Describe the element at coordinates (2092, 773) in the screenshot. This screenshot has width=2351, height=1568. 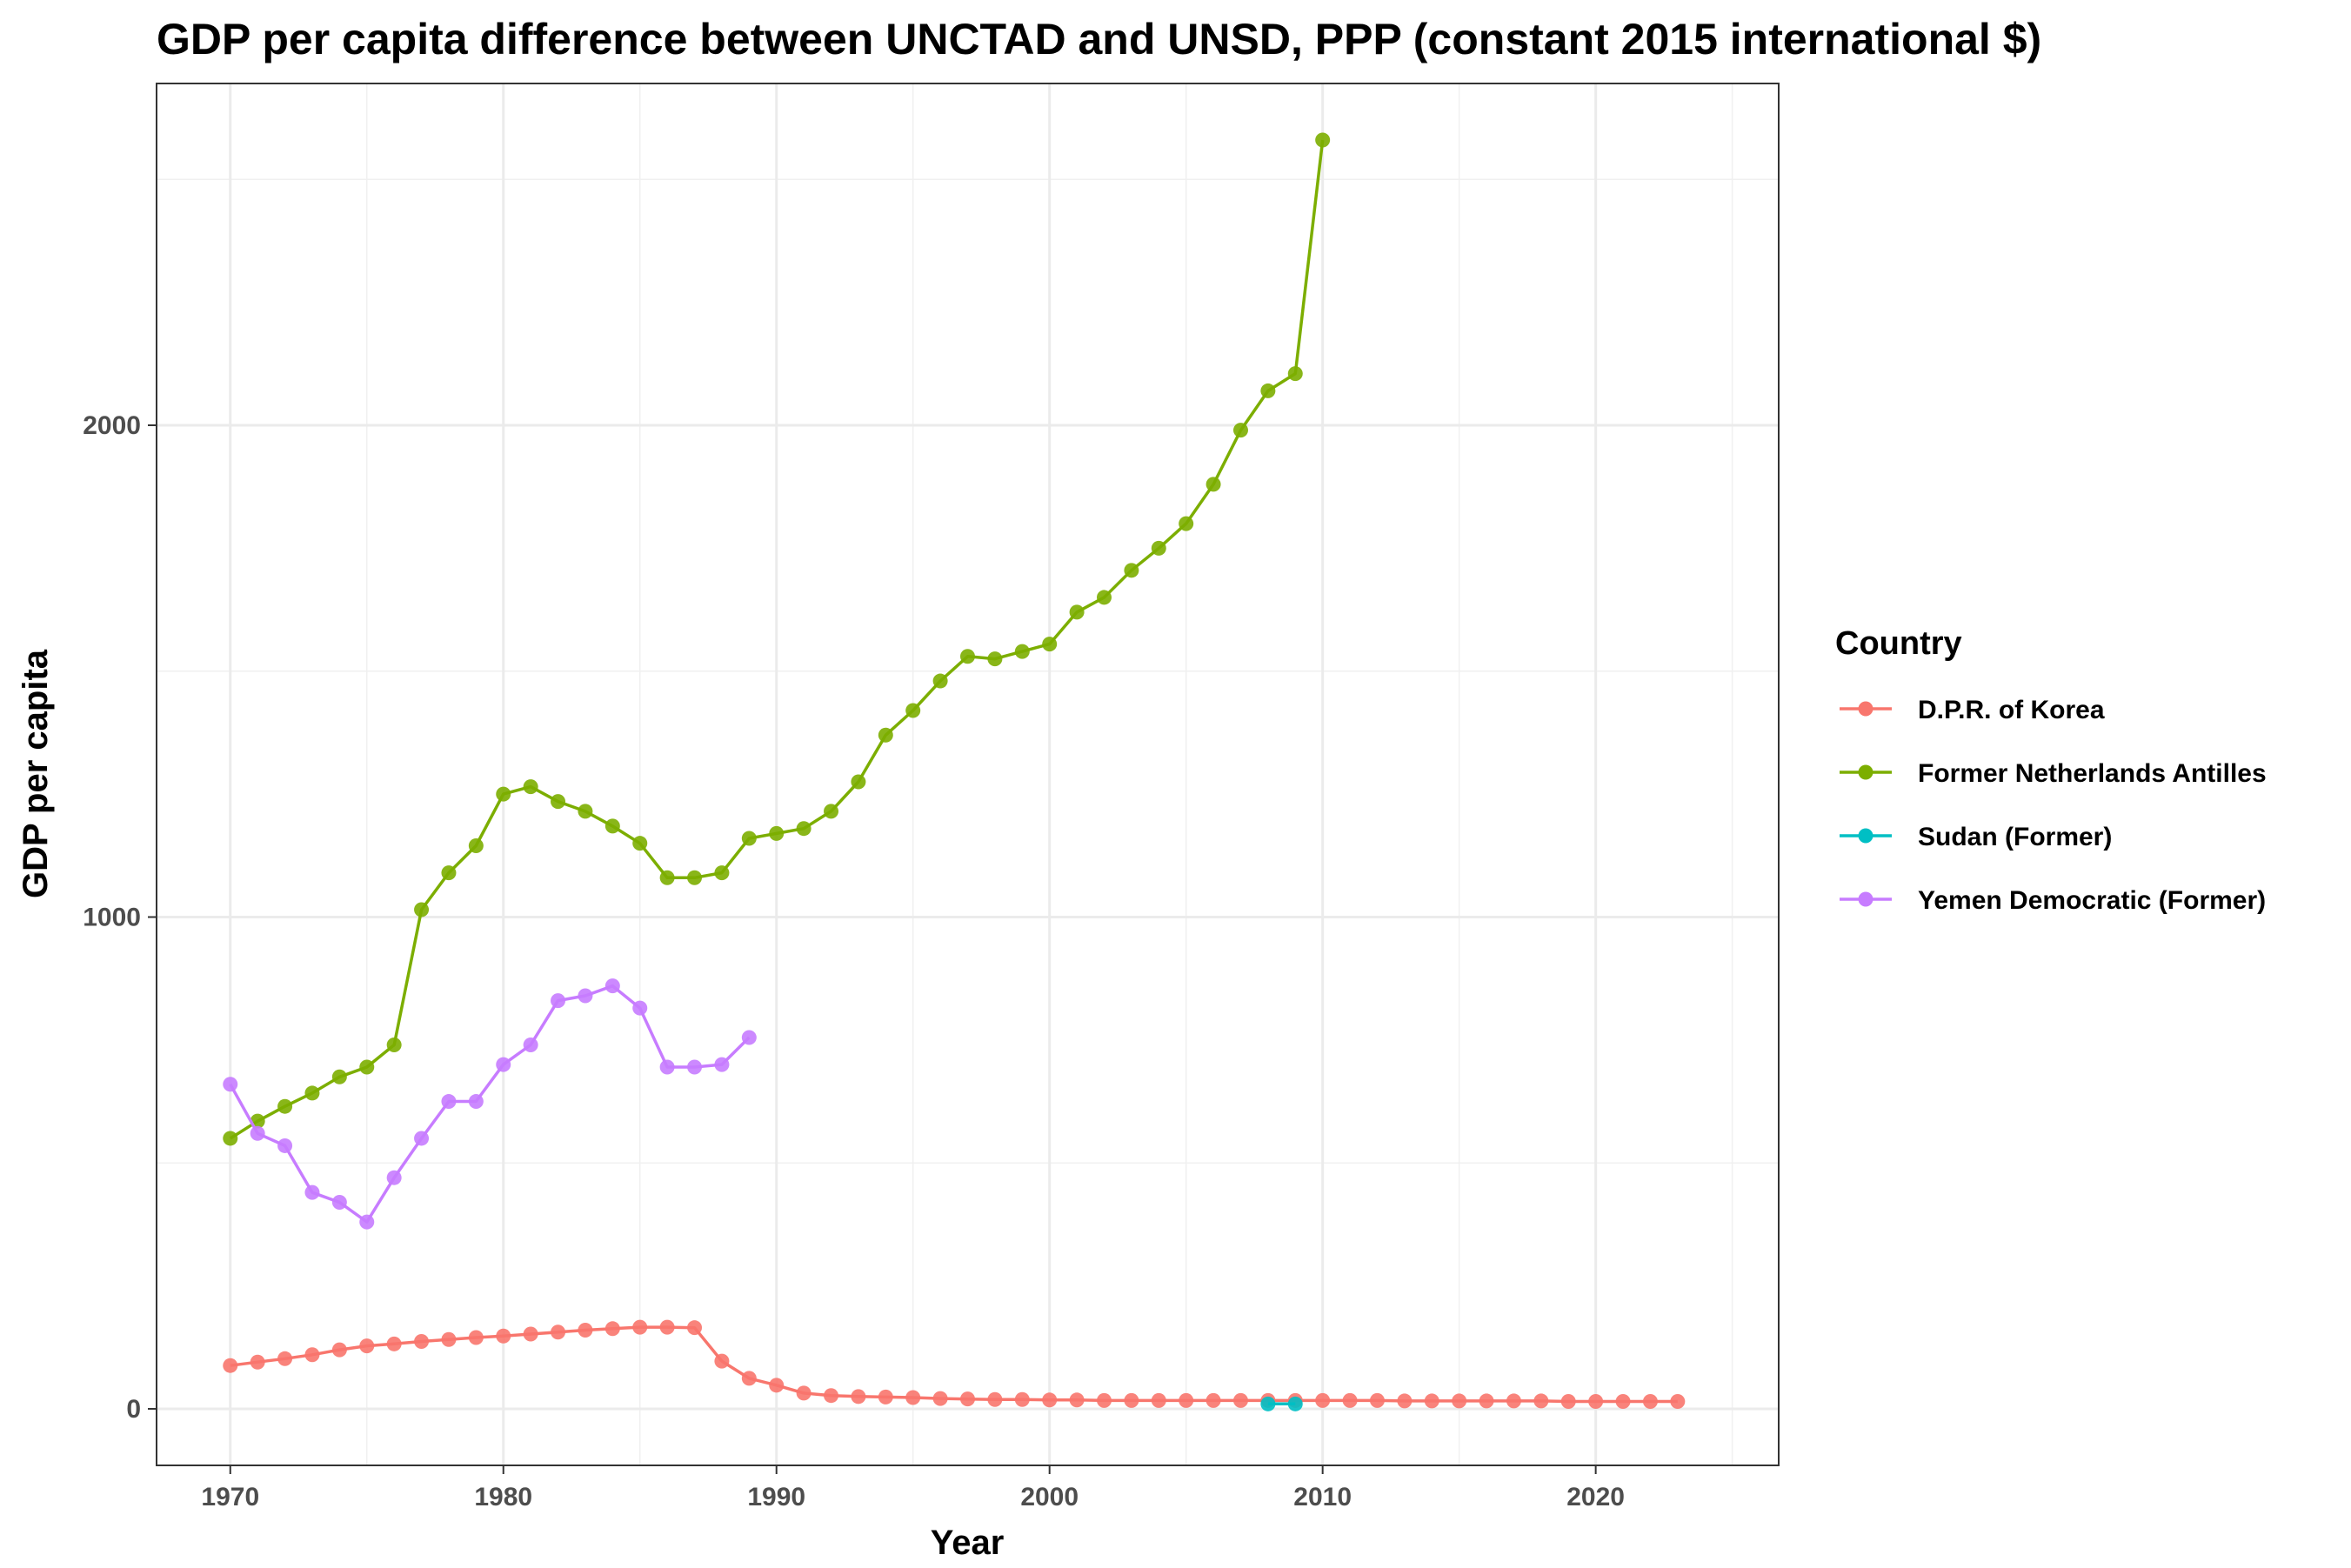
I see `legend-label: Former Netherlands Antilles` at that location.